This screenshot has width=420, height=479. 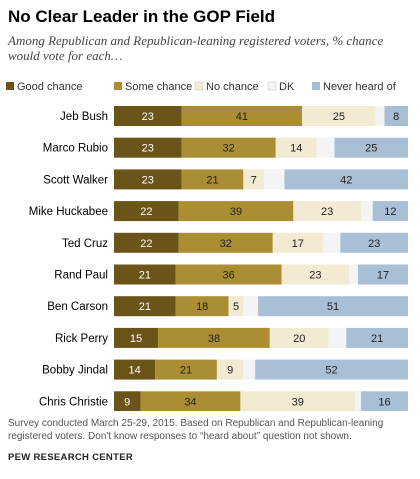 What do you see at coordinates (77, 307) in the screenshot?
I see `category-label-6: Ben Carson` at bounding box center [77, 307].